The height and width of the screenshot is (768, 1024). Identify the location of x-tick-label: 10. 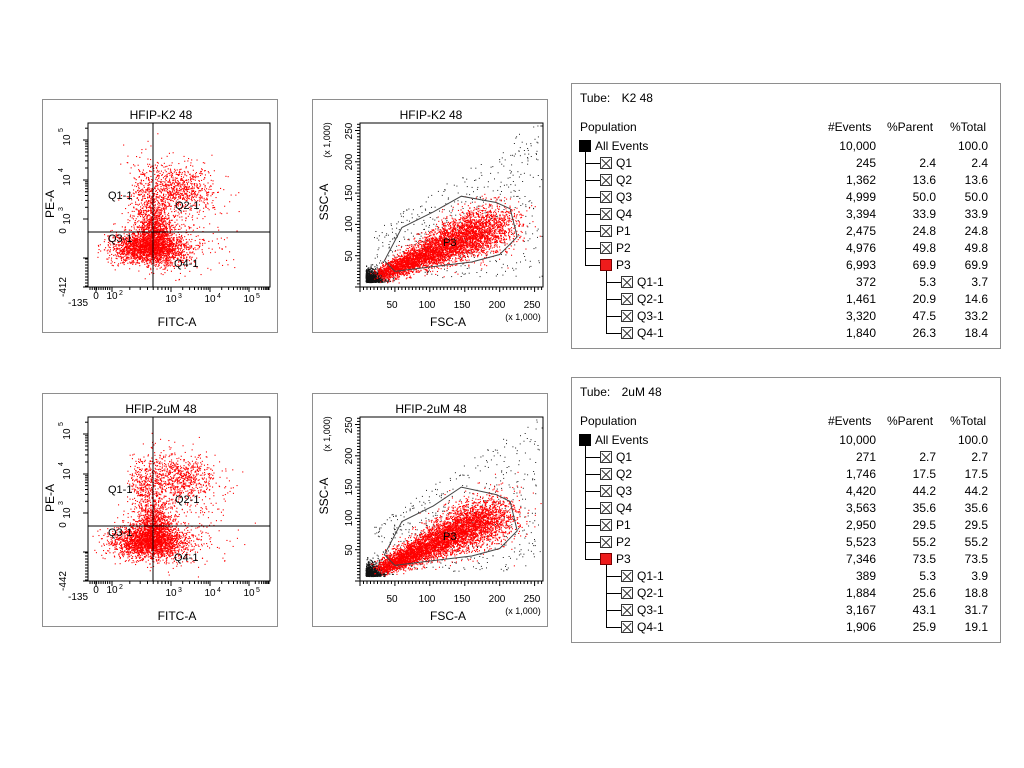
(171, 299).